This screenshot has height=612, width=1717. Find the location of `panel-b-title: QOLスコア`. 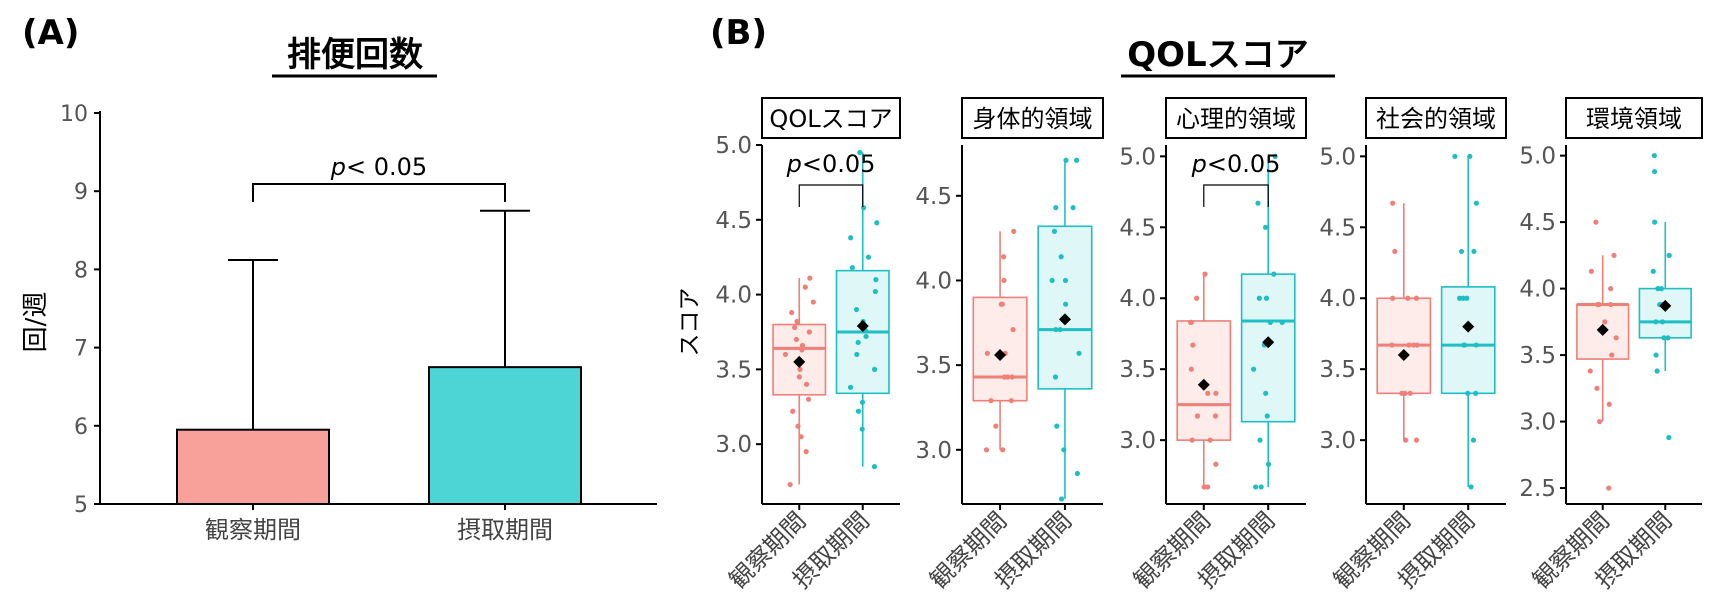

panel-b-title: QOLスコア is located at coordinates (1217, 55).